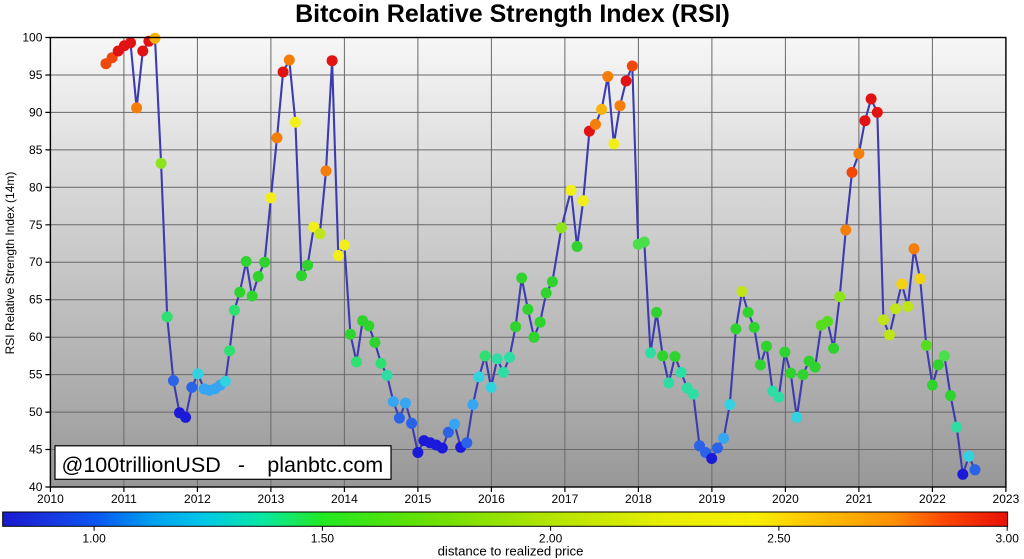 Image resolution: width=1024 pixels, height=559 pixels. Describe the element at coordinates (512, 14) in the screenshot. I see `svg-text:Bitcoin Relative Strength Inde: Bitcoin Relative Strength Index (RSI)` at that location.